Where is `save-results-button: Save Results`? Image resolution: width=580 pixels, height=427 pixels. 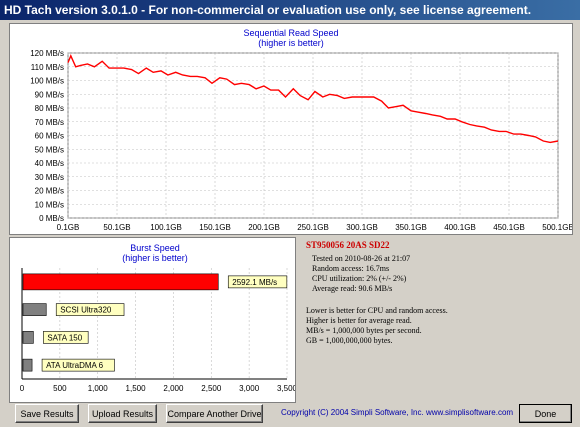
save-results-button: Save Results is located at coordinates (47, 413).